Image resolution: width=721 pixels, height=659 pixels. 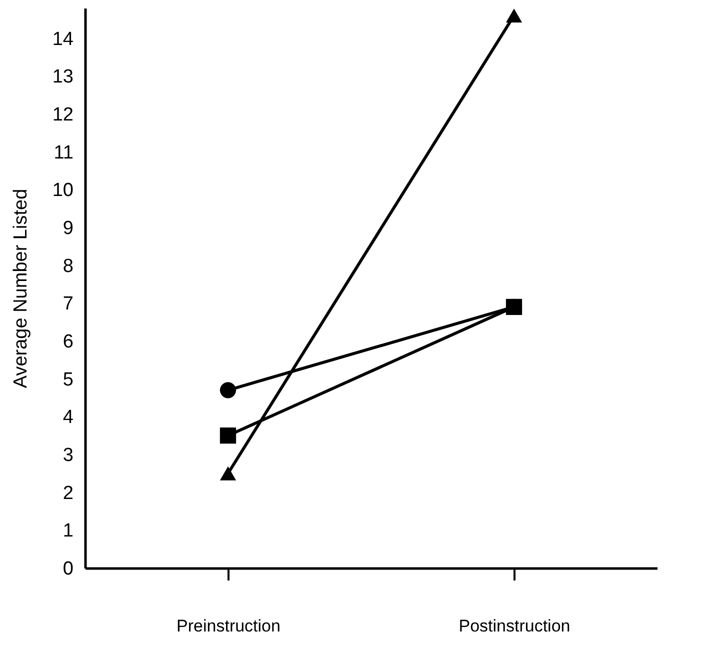 I want to click on y-tick-label: 4, so click(x=68, y=417).